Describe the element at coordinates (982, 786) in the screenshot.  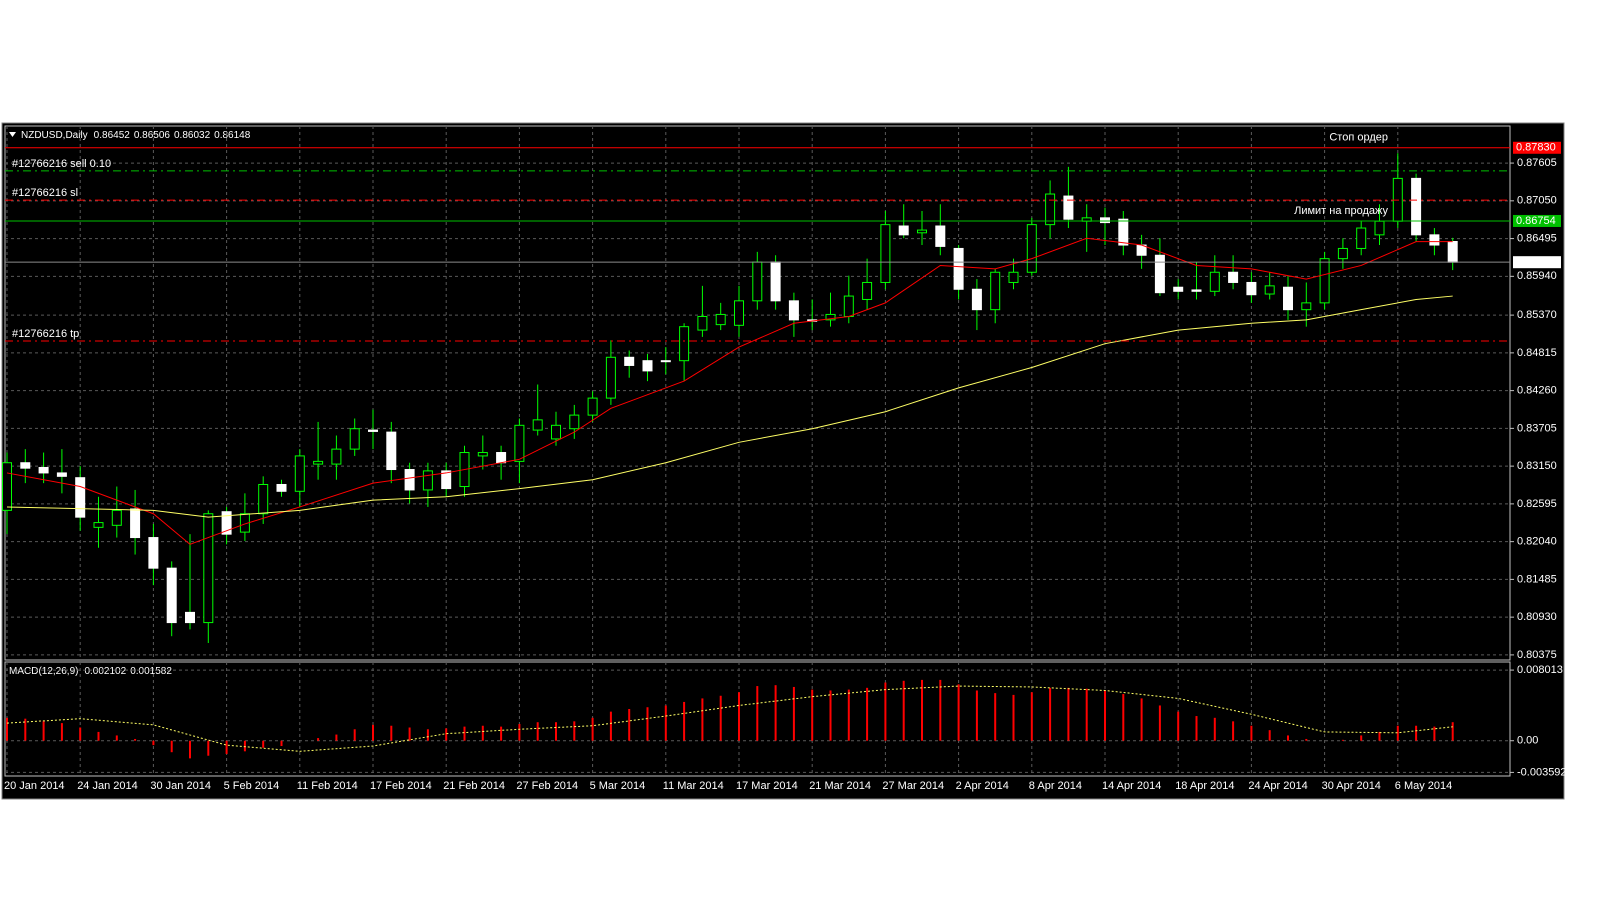
I see `x-tick-label: 2 Apr 2014` at that location.